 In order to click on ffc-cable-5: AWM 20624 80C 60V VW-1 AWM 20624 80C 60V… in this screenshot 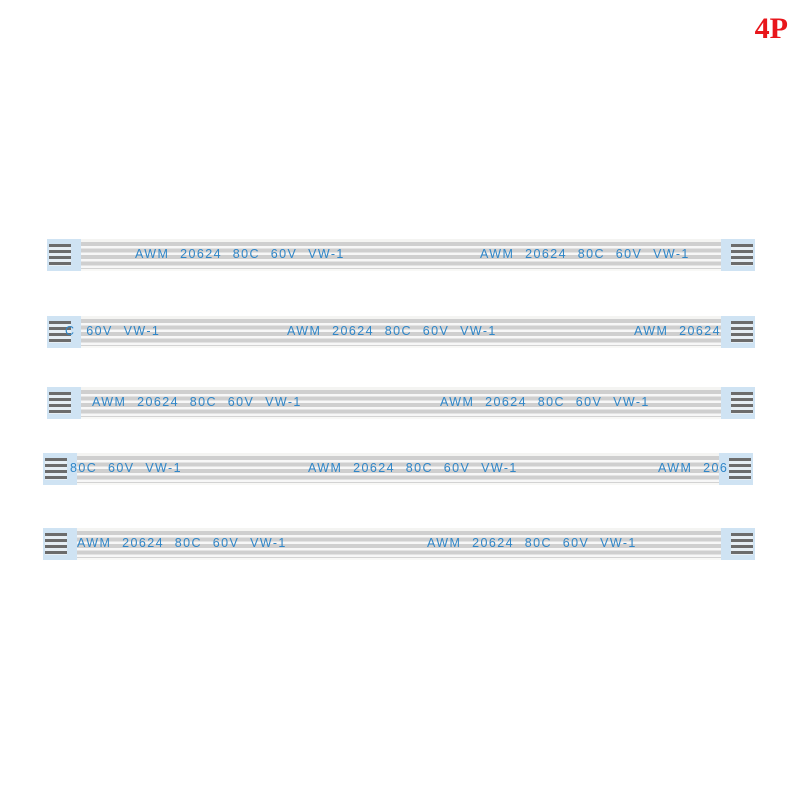, I will do `click(399, 544)`.